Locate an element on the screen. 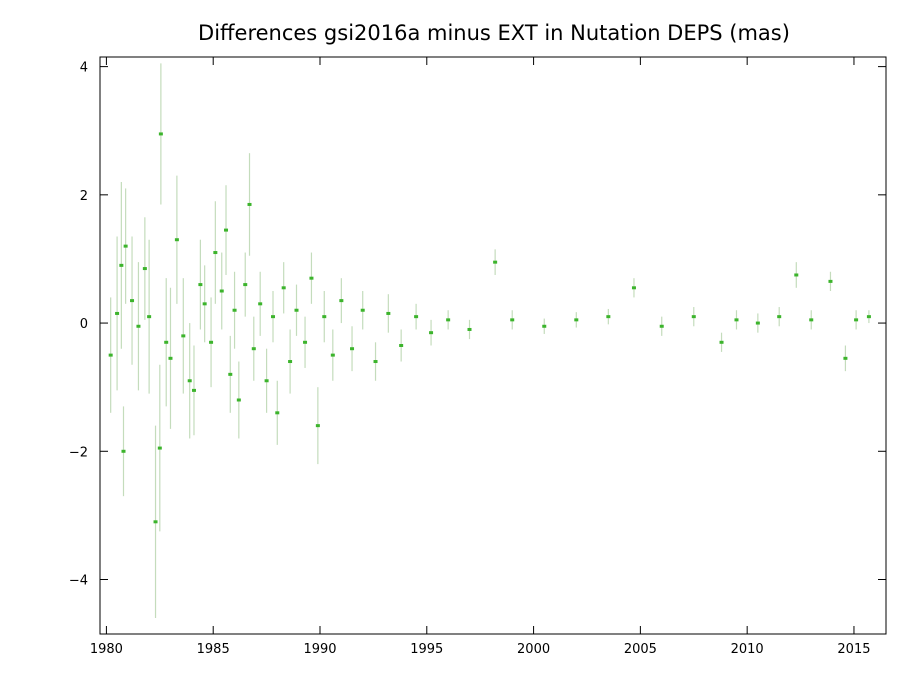 The image size is (905, 687). x-tick-label: 1990 is located at coordinates (319, 649).